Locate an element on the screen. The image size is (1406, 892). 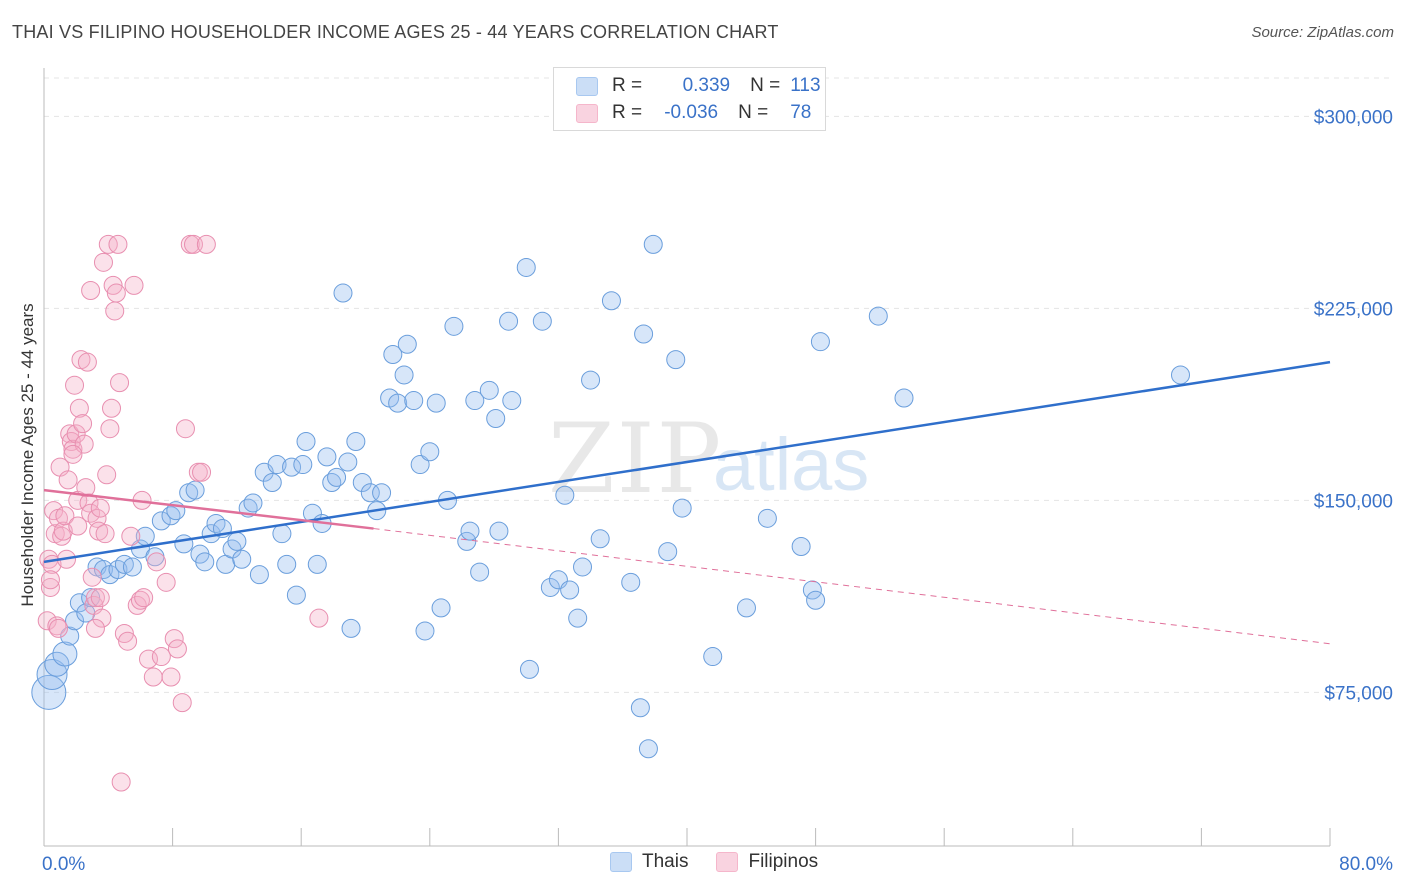
watermark-atlas: atlas is located at coordinates (791, 464).